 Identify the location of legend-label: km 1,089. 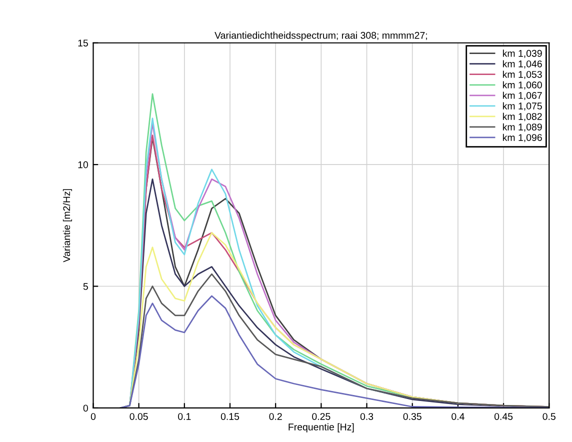
(522, 127).